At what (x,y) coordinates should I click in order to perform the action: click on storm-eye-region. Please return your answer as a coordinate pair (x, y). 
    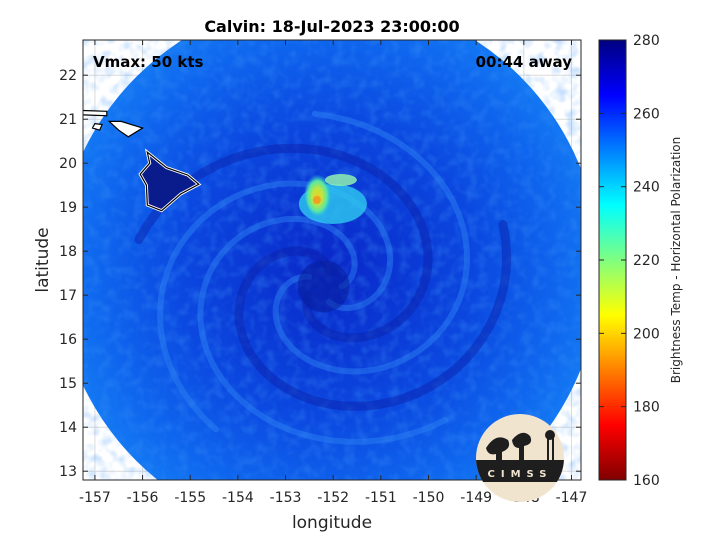
    Looking at the image, I should click on (323, 286).